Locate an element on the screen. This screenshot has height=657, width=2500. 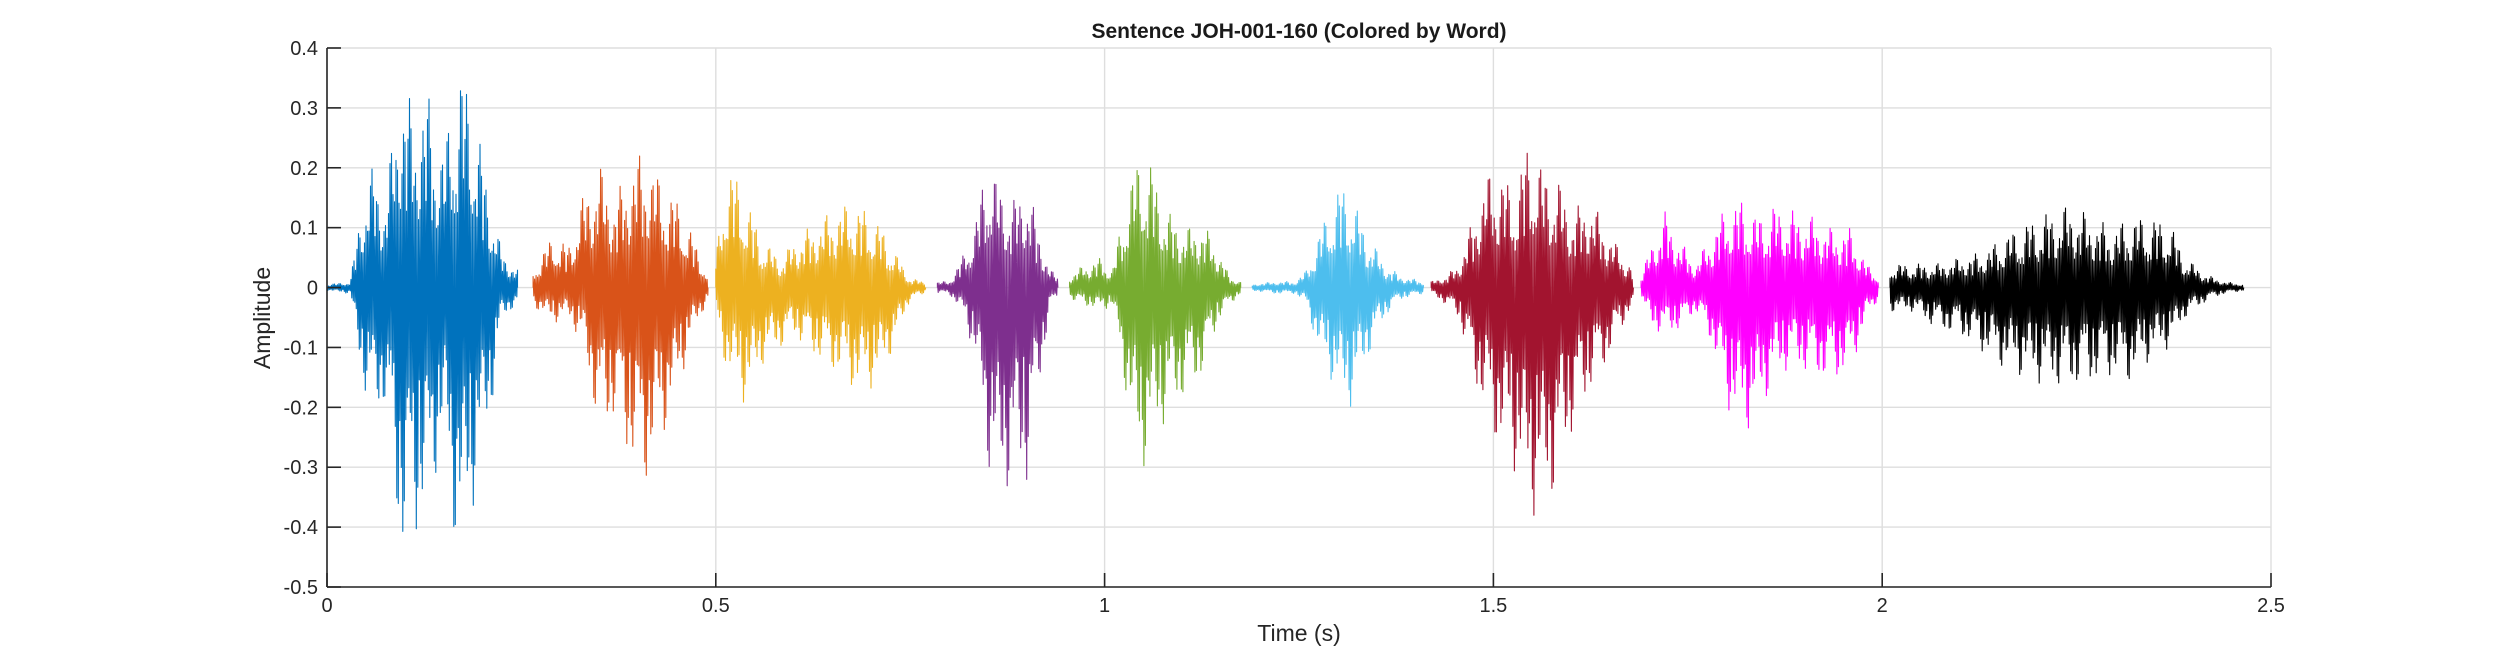
y-tick-label: -0.3 is located at coordinates (301, 468).